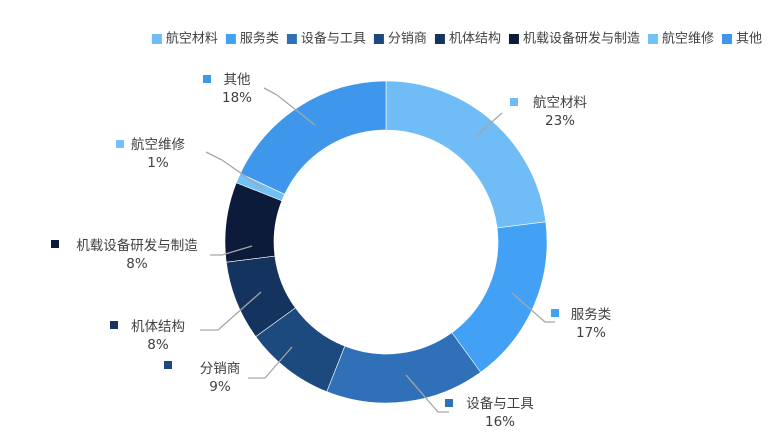 This screenshot has height=438, width=773. Describe the element at coordinates (137, 264) in the screenshot. I see `data-label-value-机载设备研发与制造: 8%` at that location.